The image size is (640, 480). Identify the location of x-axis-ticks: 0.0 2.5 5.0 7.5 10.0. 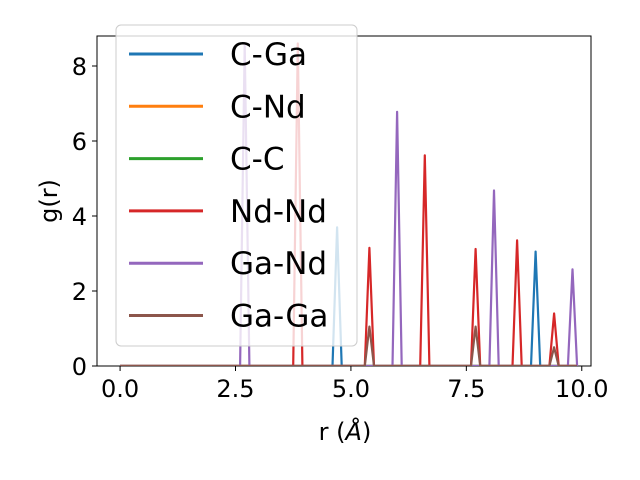
(354, 384).